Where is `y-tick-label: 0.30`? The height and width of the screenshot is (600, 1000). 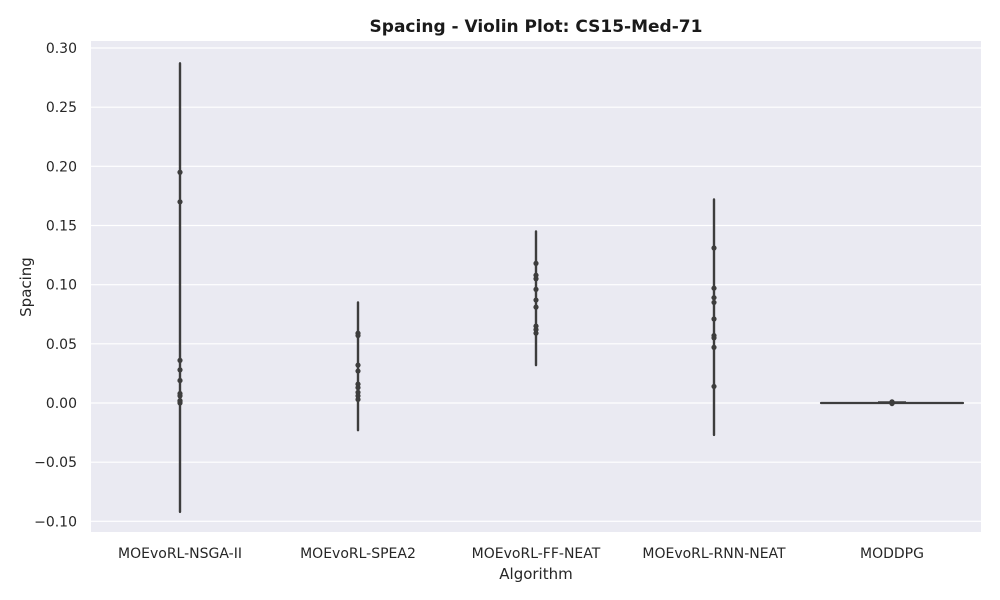
y-tick-label: 0.30 is located at coordinates (61, 49).